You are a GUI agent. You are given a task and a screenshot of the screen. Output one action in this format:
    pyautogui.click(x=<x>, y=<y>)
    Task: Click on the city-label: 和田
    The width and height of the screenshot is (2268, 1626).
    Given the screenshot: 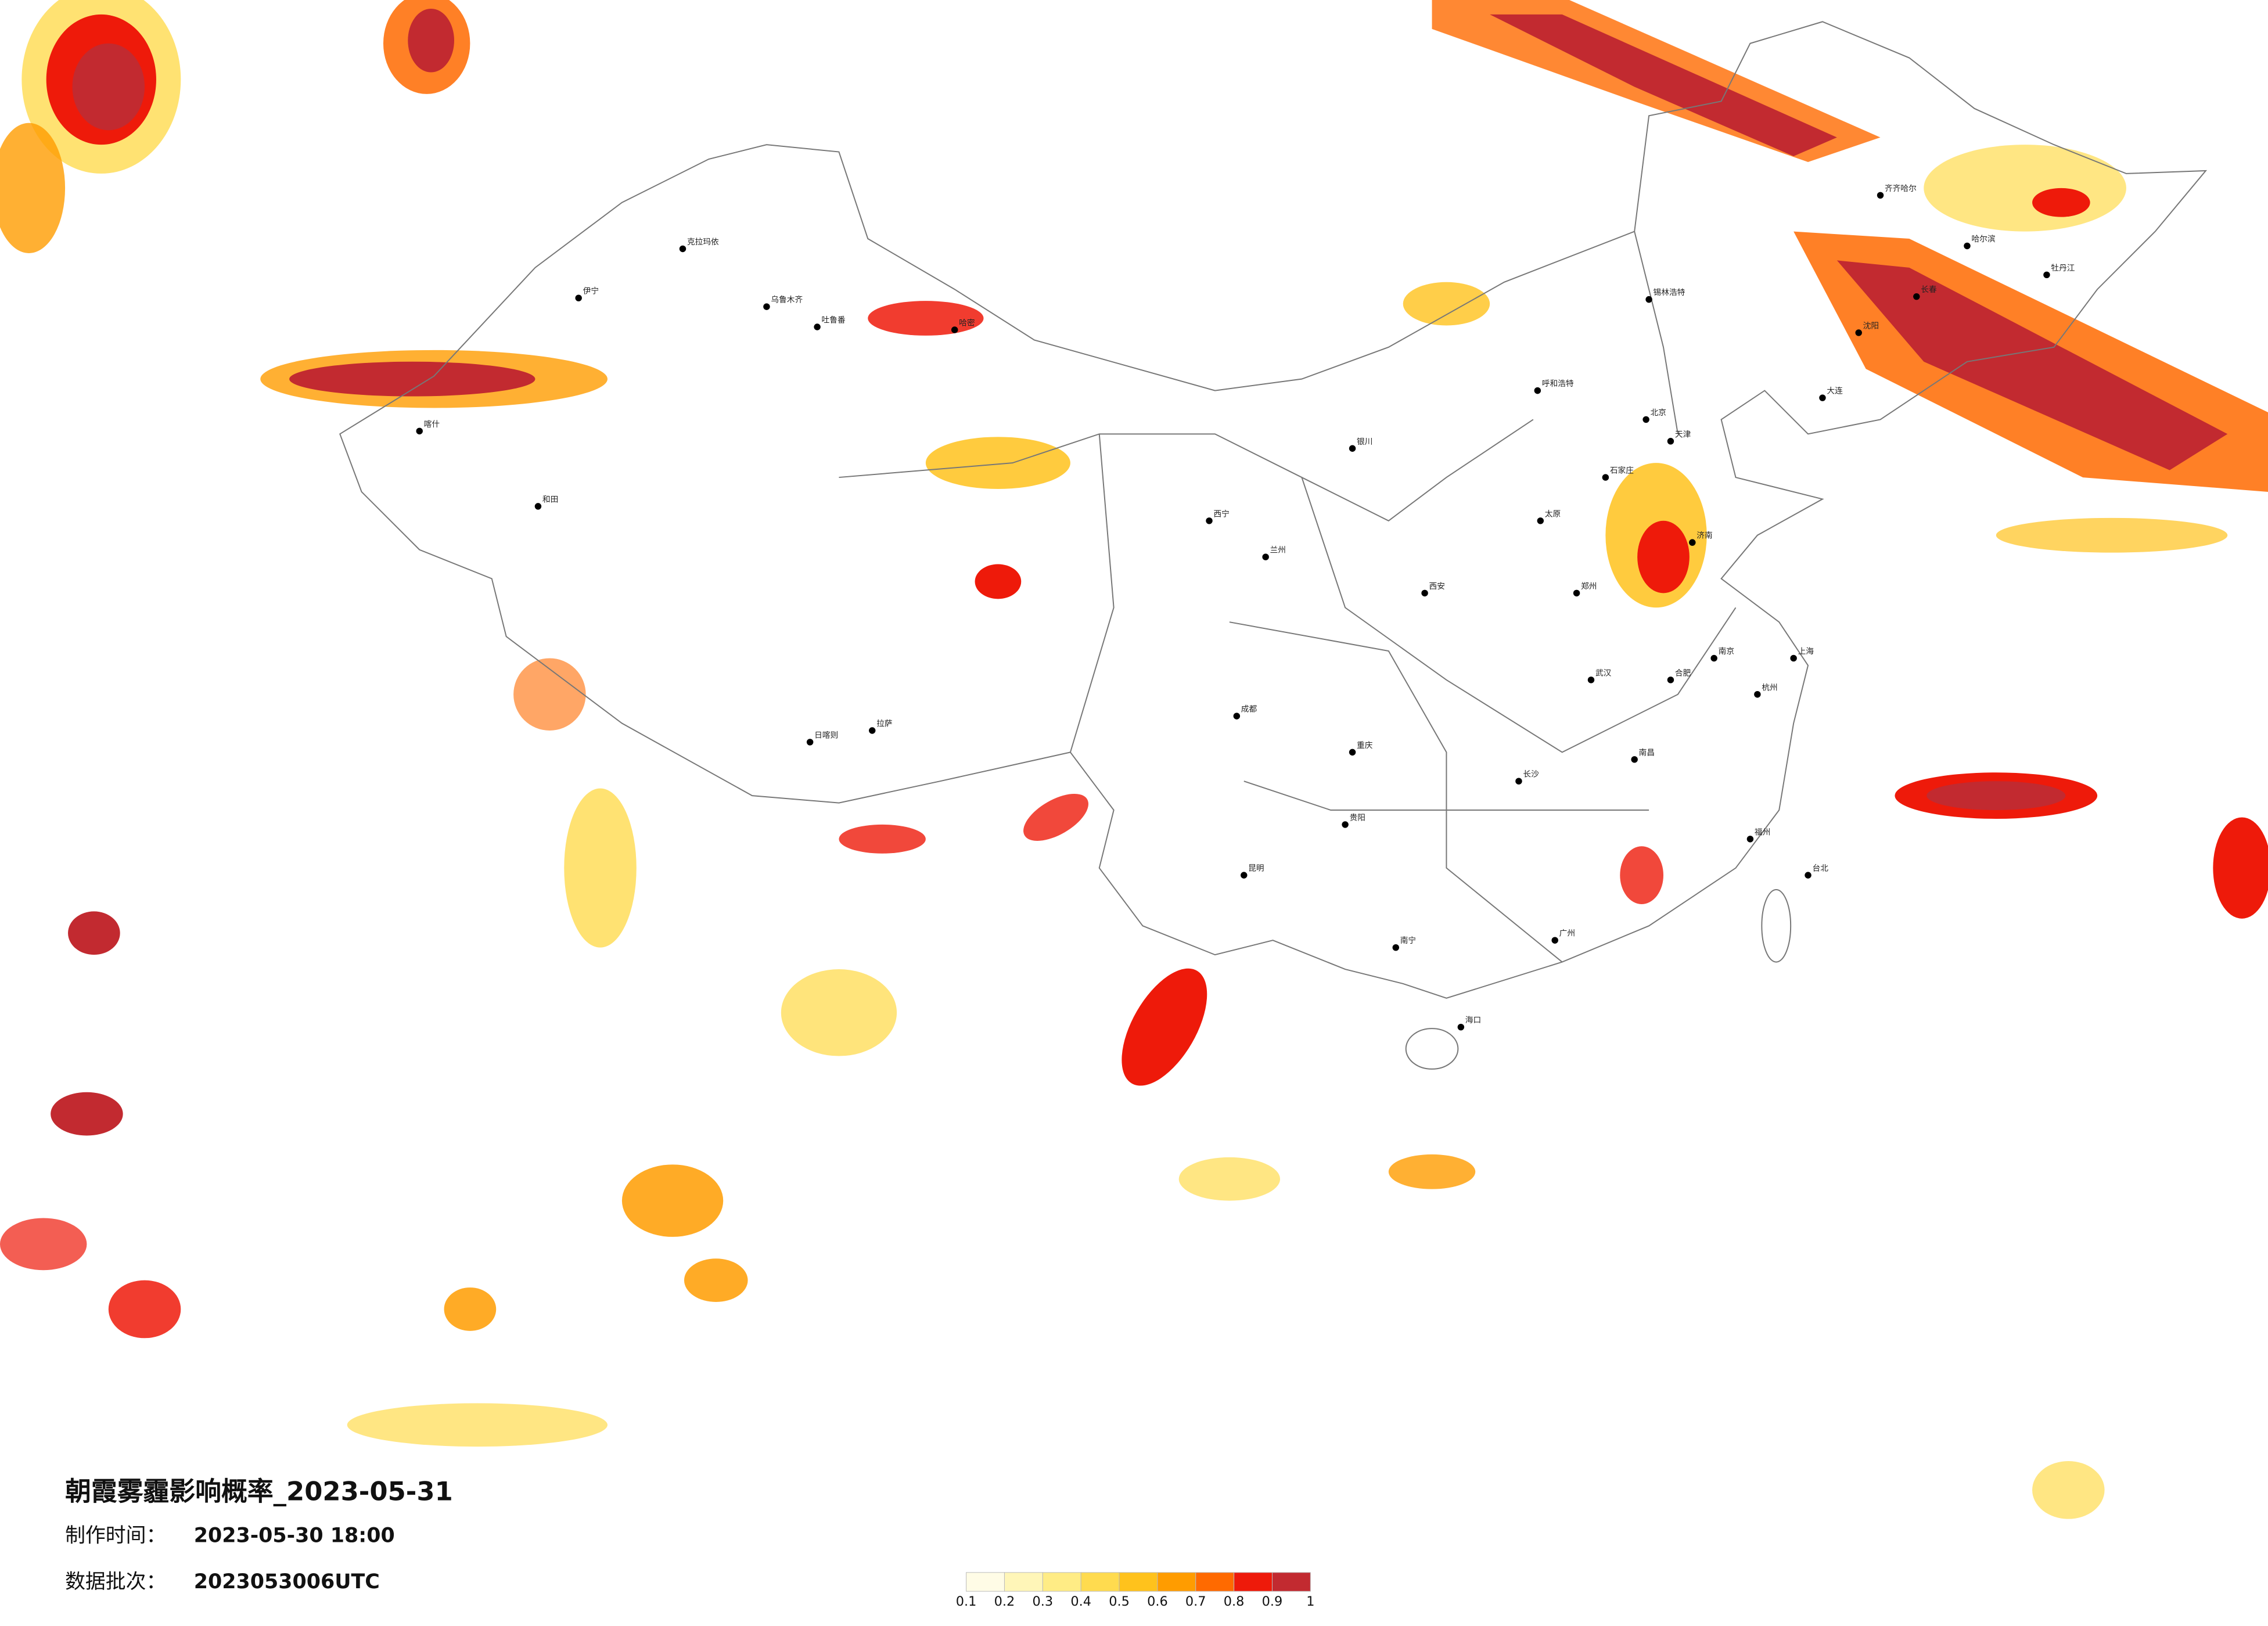 What is the action you would take?
    pyautogui.click(x=550, y=499)
    